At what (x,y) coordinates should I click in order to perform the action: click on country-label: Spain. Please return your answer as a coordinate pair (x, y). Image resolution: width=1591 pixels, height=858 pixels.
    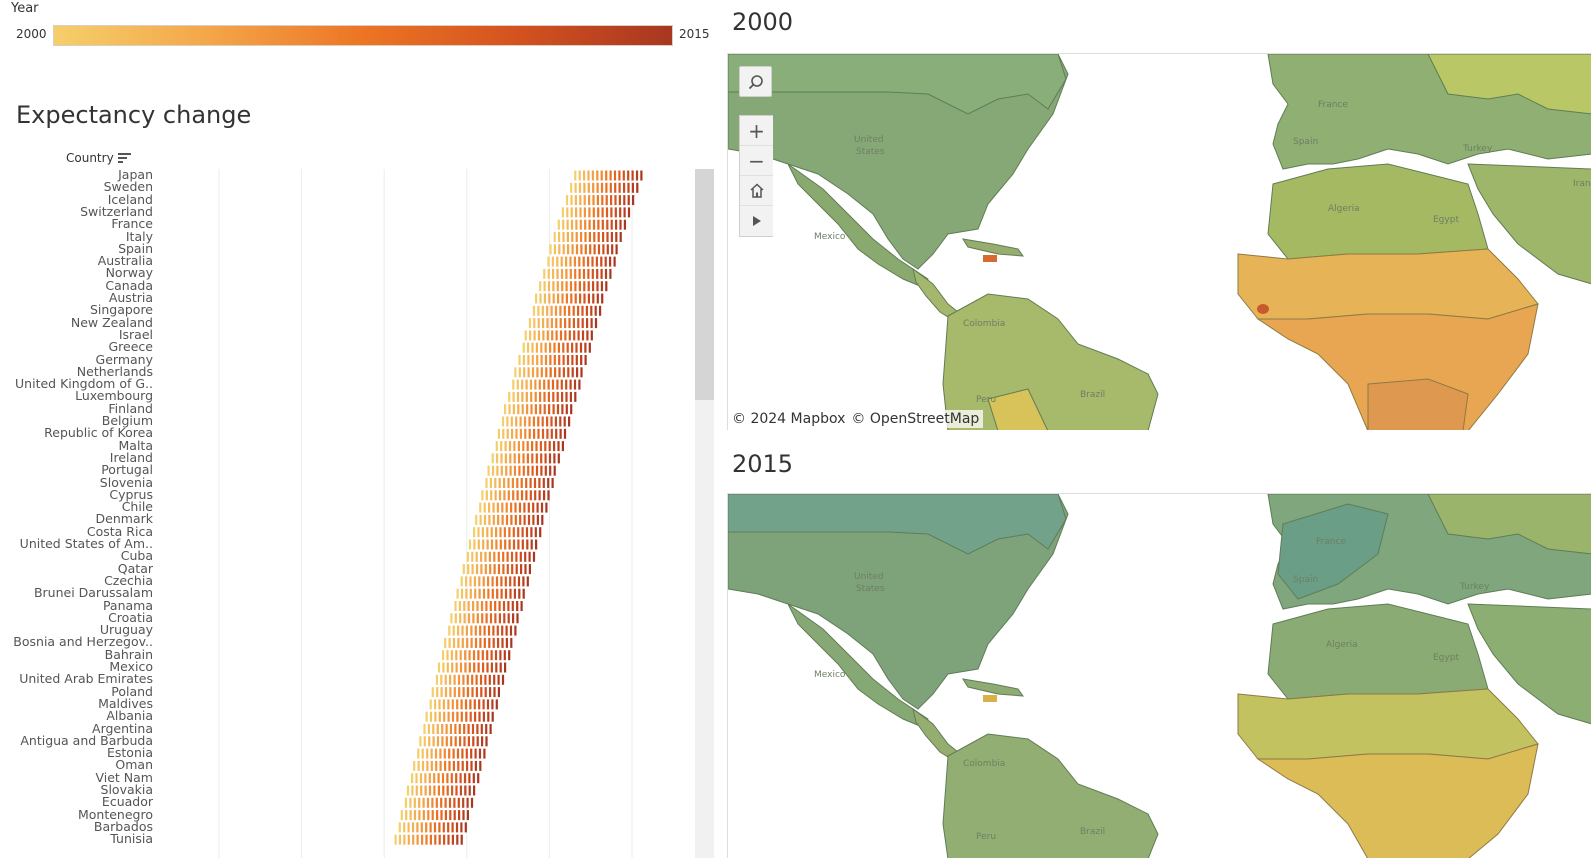
    Looking at the image, I should click on (135, 248).